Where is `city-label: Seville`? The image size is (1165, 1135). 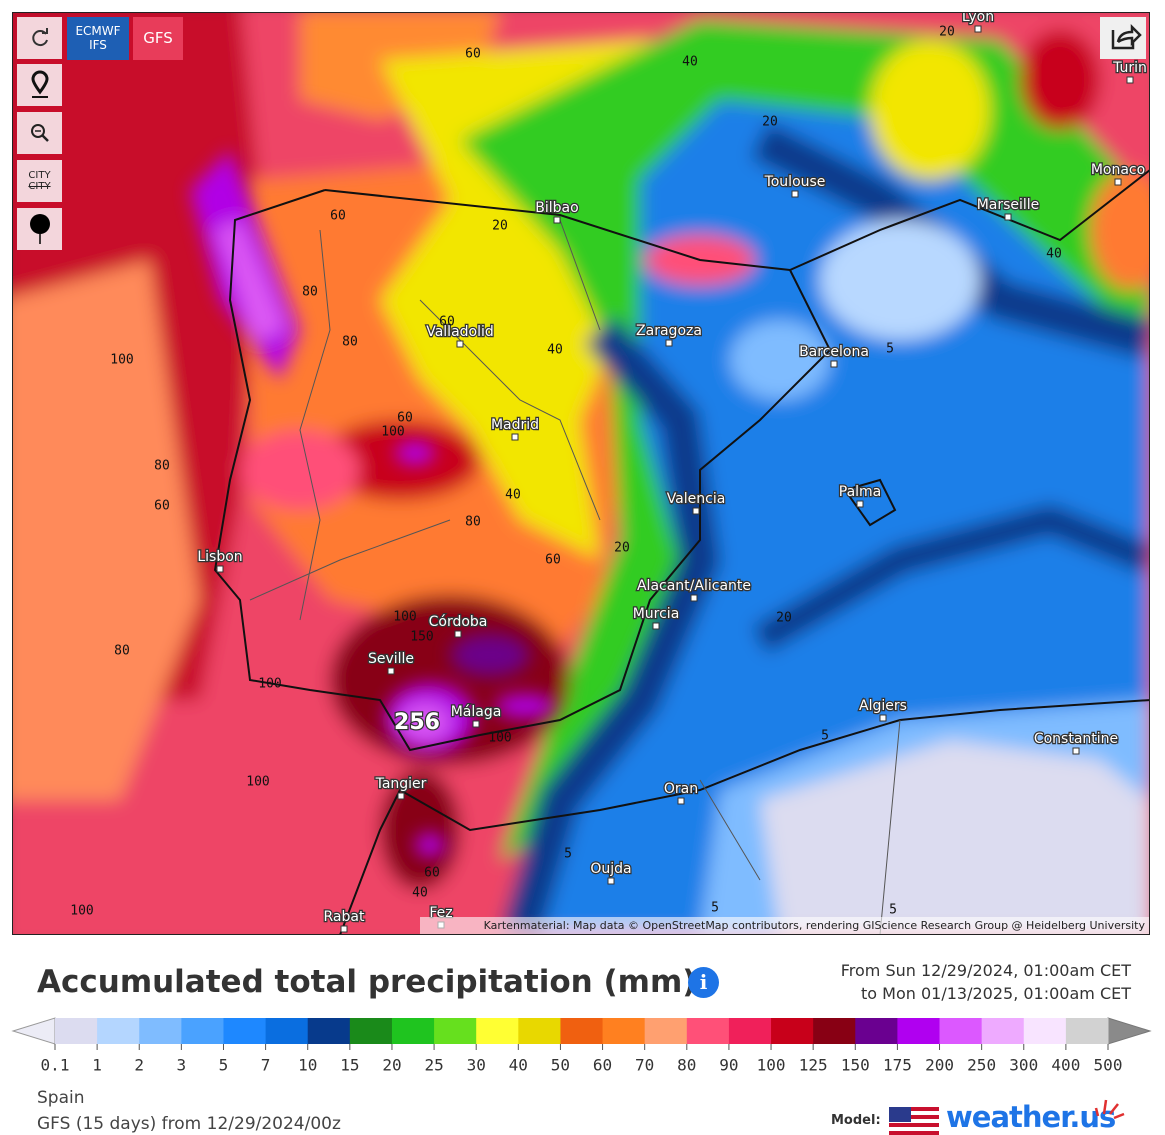
city-label: Seville is located at coordinates (391, 659).